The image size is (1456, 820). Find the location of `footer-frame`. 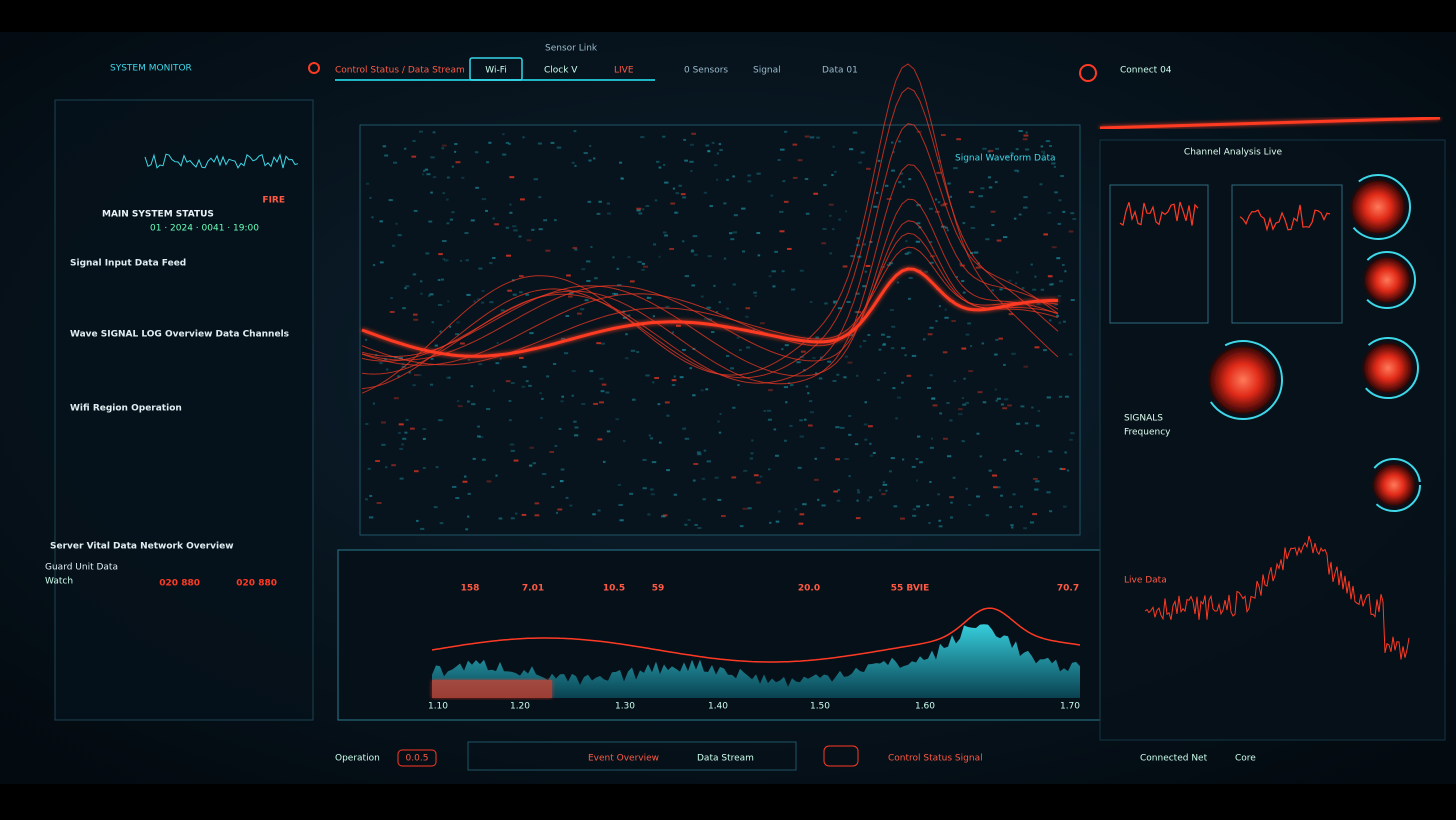

footer-frame is located at coordinates (632, 756).